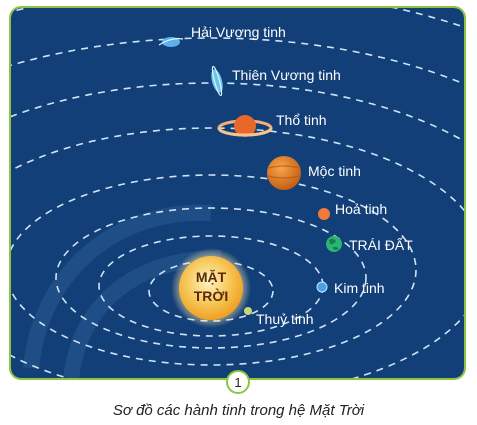 The width and height of the screenshot is (477, 425). I want to click on orbit-uranus, so click(237, 61).